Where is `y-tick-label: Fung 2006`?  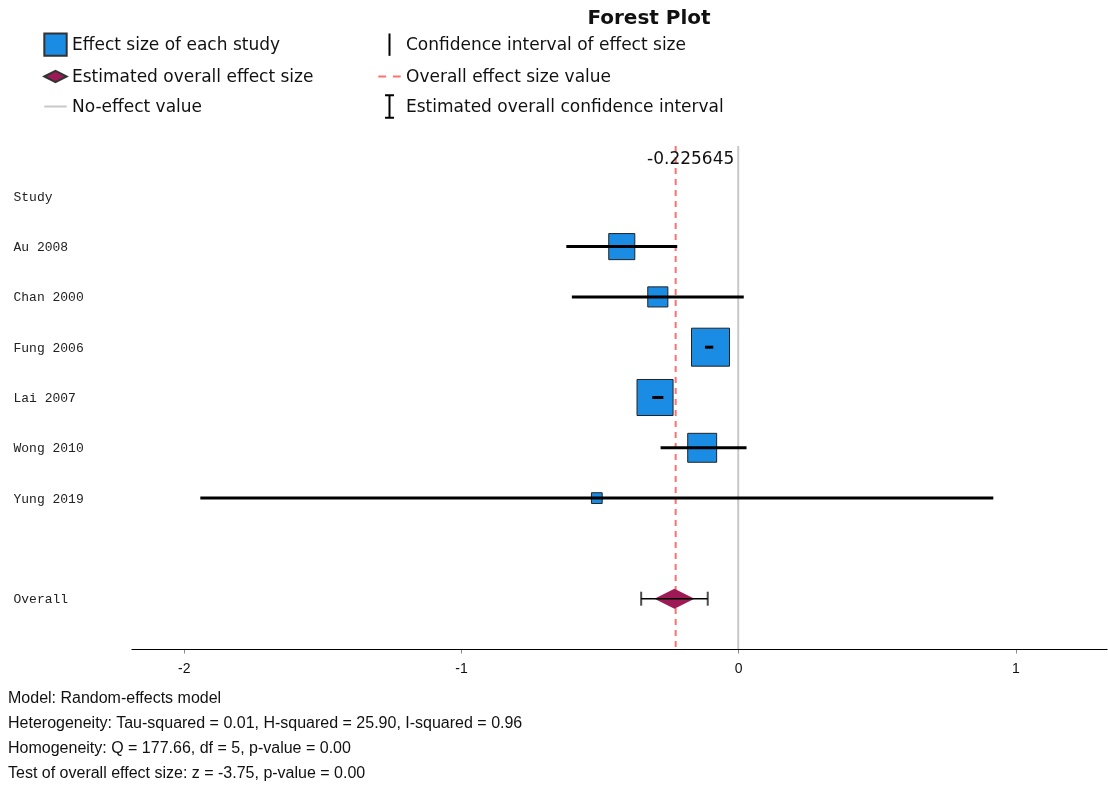 y-tick-label: Fung 2006 is located at coordinates (48, 348).